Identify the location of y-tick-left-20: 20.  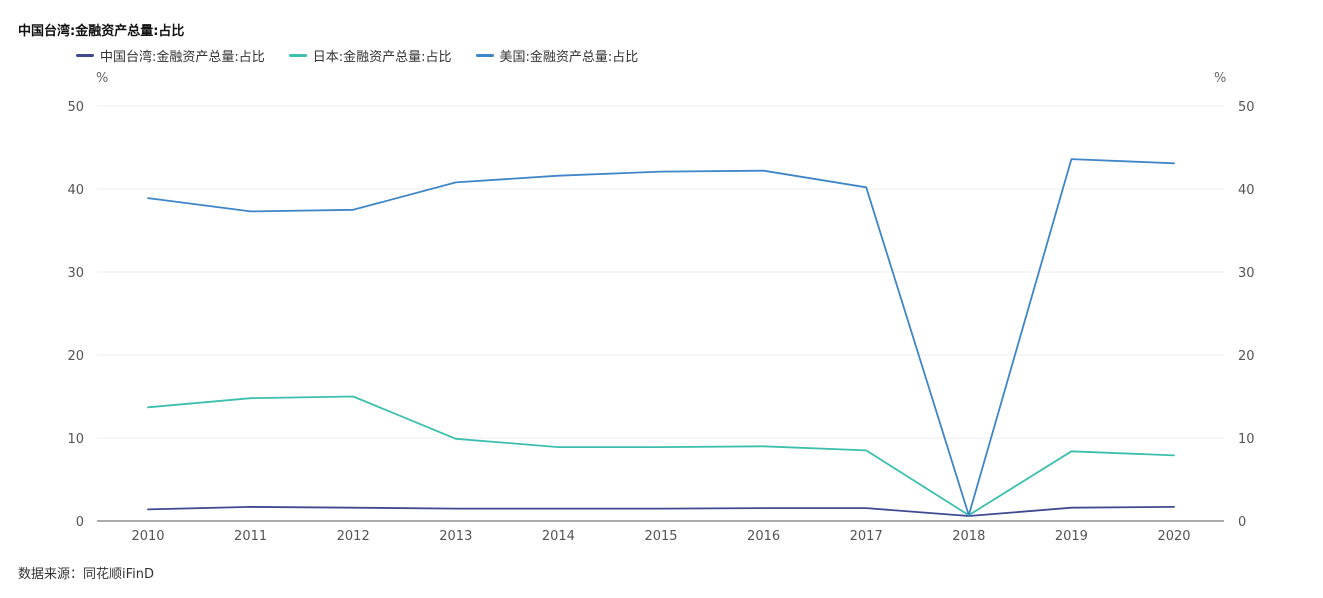
(75, 356).